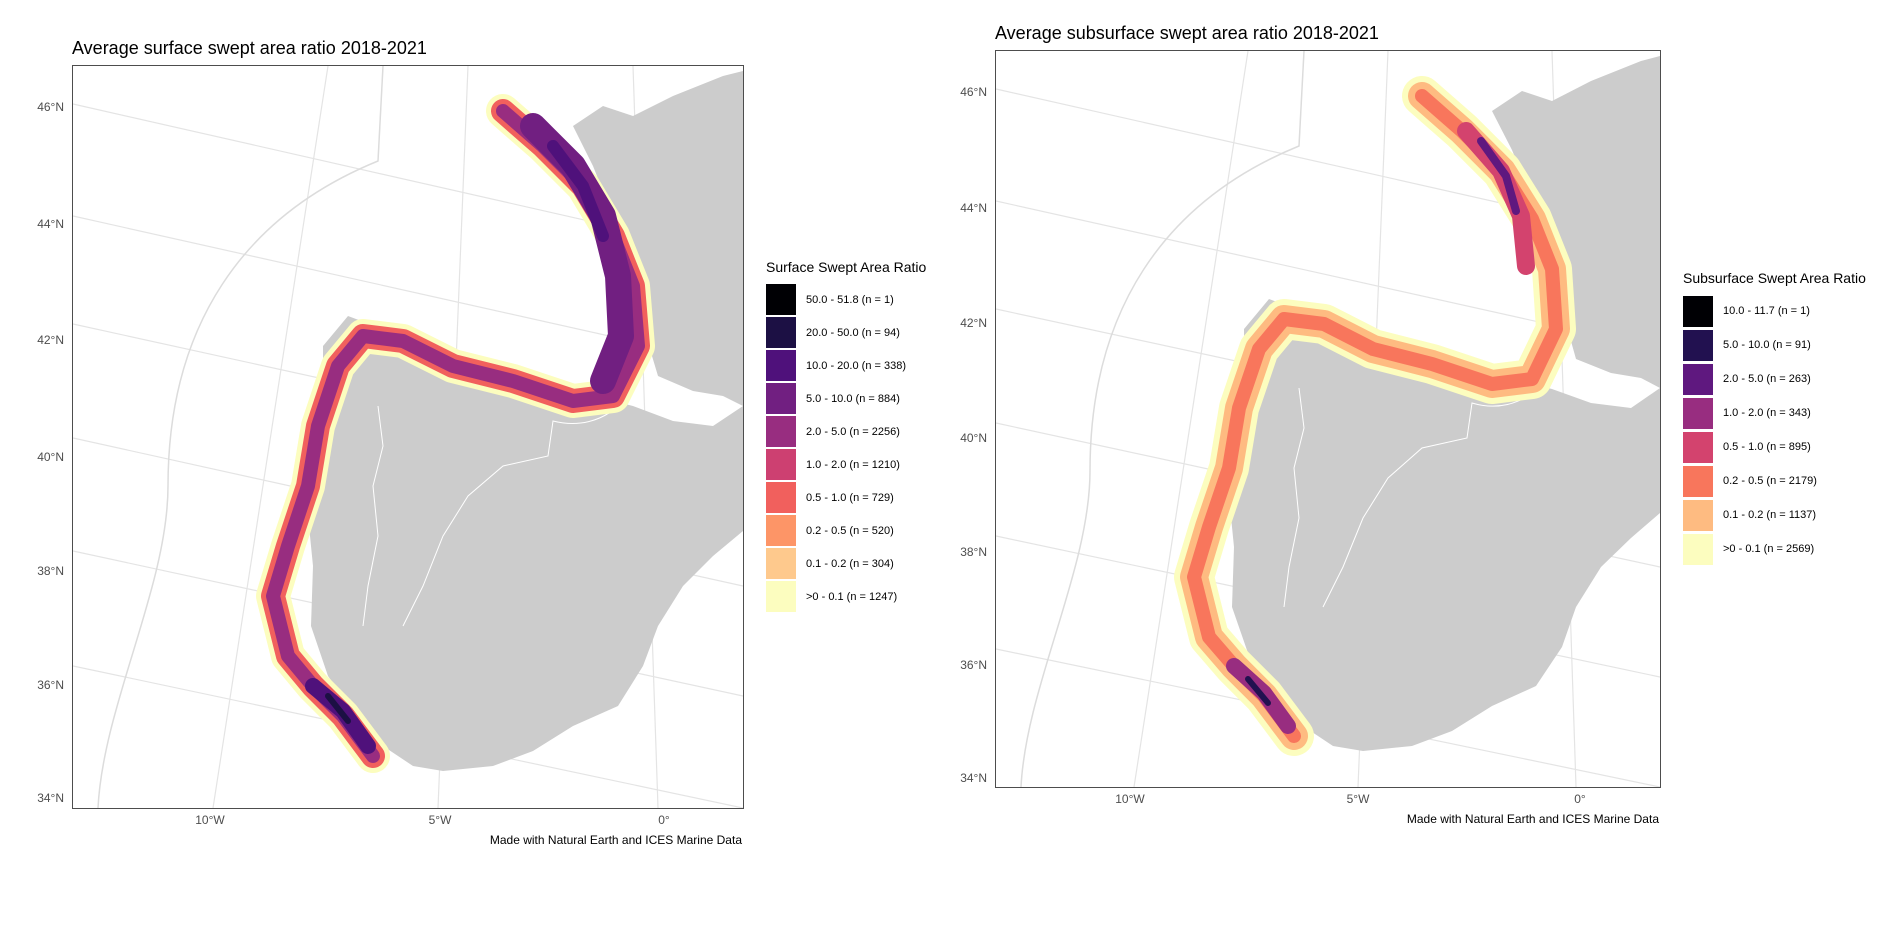 The image size is (1904, 926). Describe the element at coordinates (1767, 413) in the screenshot. I see `legend-label: 1.0 - 2.0 (n = 343)` at that location.